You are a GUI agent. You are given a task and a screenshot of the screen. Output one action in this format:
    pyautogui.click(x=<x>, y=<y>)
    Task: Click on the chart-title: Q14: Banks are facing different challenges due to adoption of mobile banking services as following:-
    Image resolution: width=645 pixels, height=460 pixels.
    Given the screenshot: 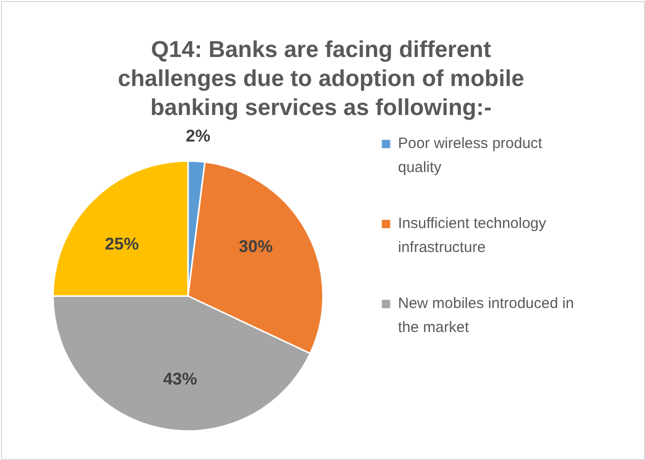 What is the action you would take?
    pyautogui.click(x=321, y=78)
    